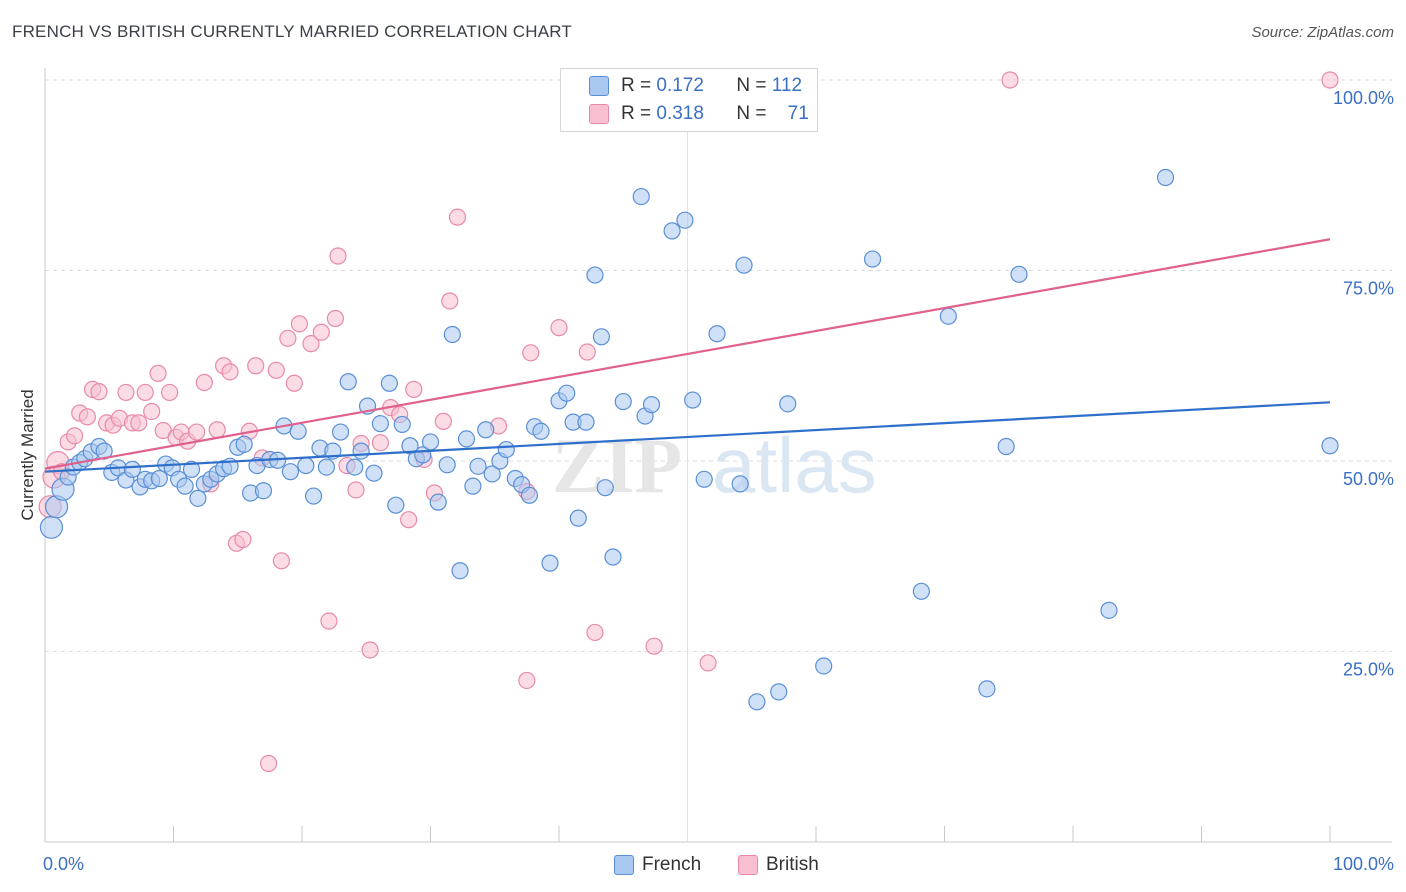  Describe the element at coordinates (792, 864) in the screenshot. I see `bottom-legend-british-label: British` at that location.